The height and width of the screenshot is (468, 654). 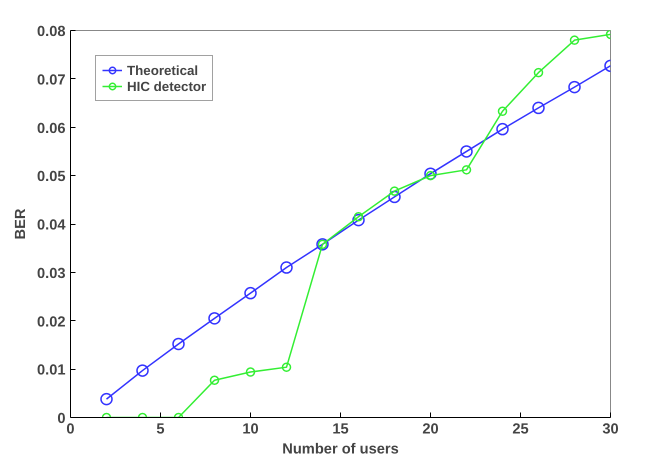 I want to click on y-axis-title: BER, so click(x=20, y=224).